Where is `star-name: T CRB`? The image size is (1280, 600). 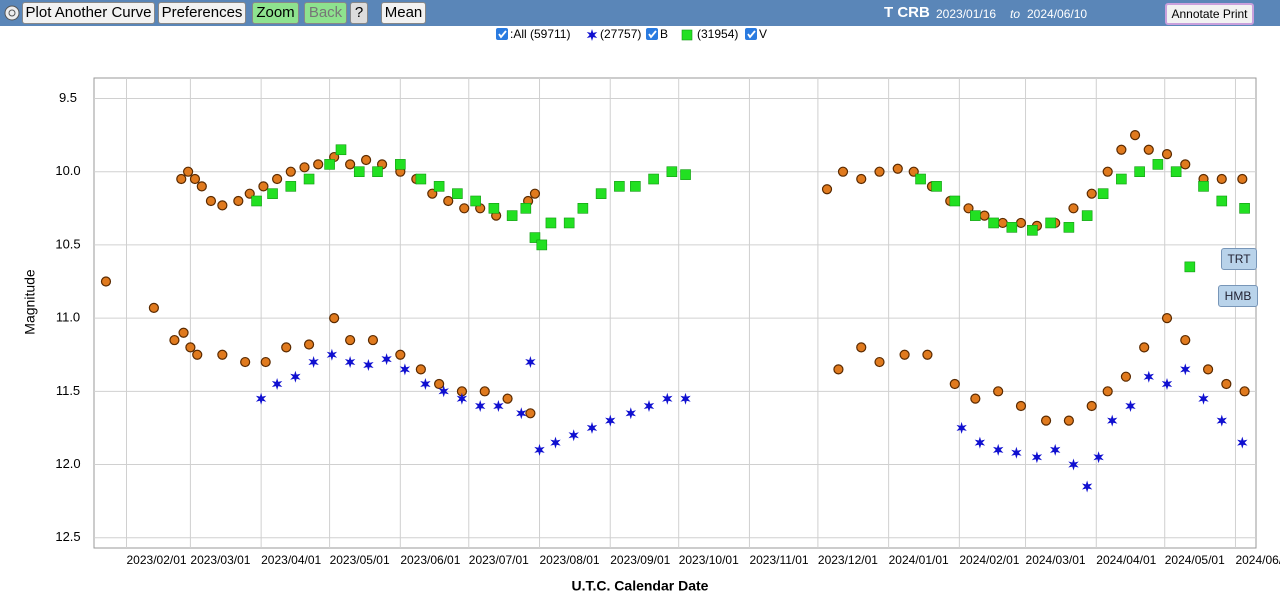 star-name: T CRB is located at coordinates (907, 12).